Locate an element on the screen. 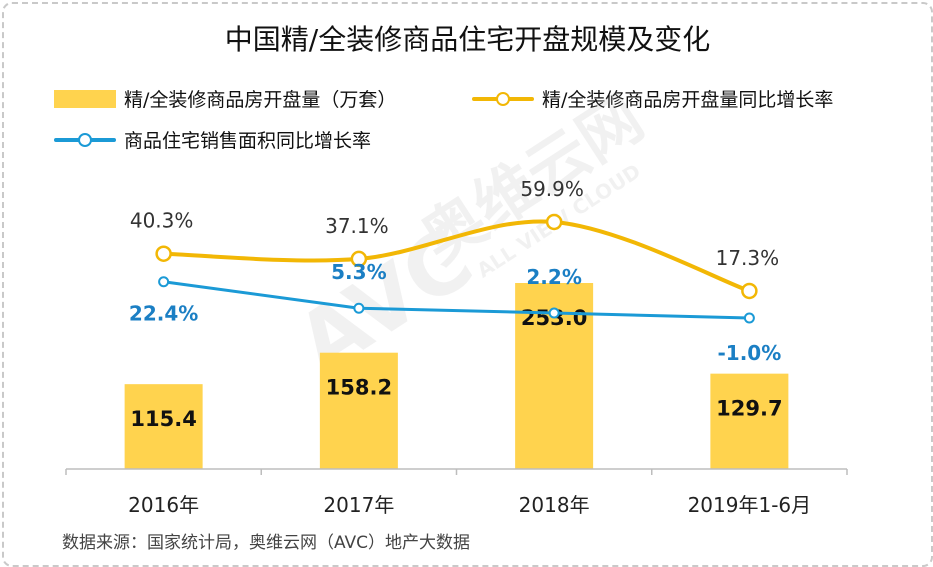 Image resolution: width=933 pixels, height=567 pixels. legend-bar-label: 精/全装修商品房开盘量（万套） is located at coordinates (260, 100).